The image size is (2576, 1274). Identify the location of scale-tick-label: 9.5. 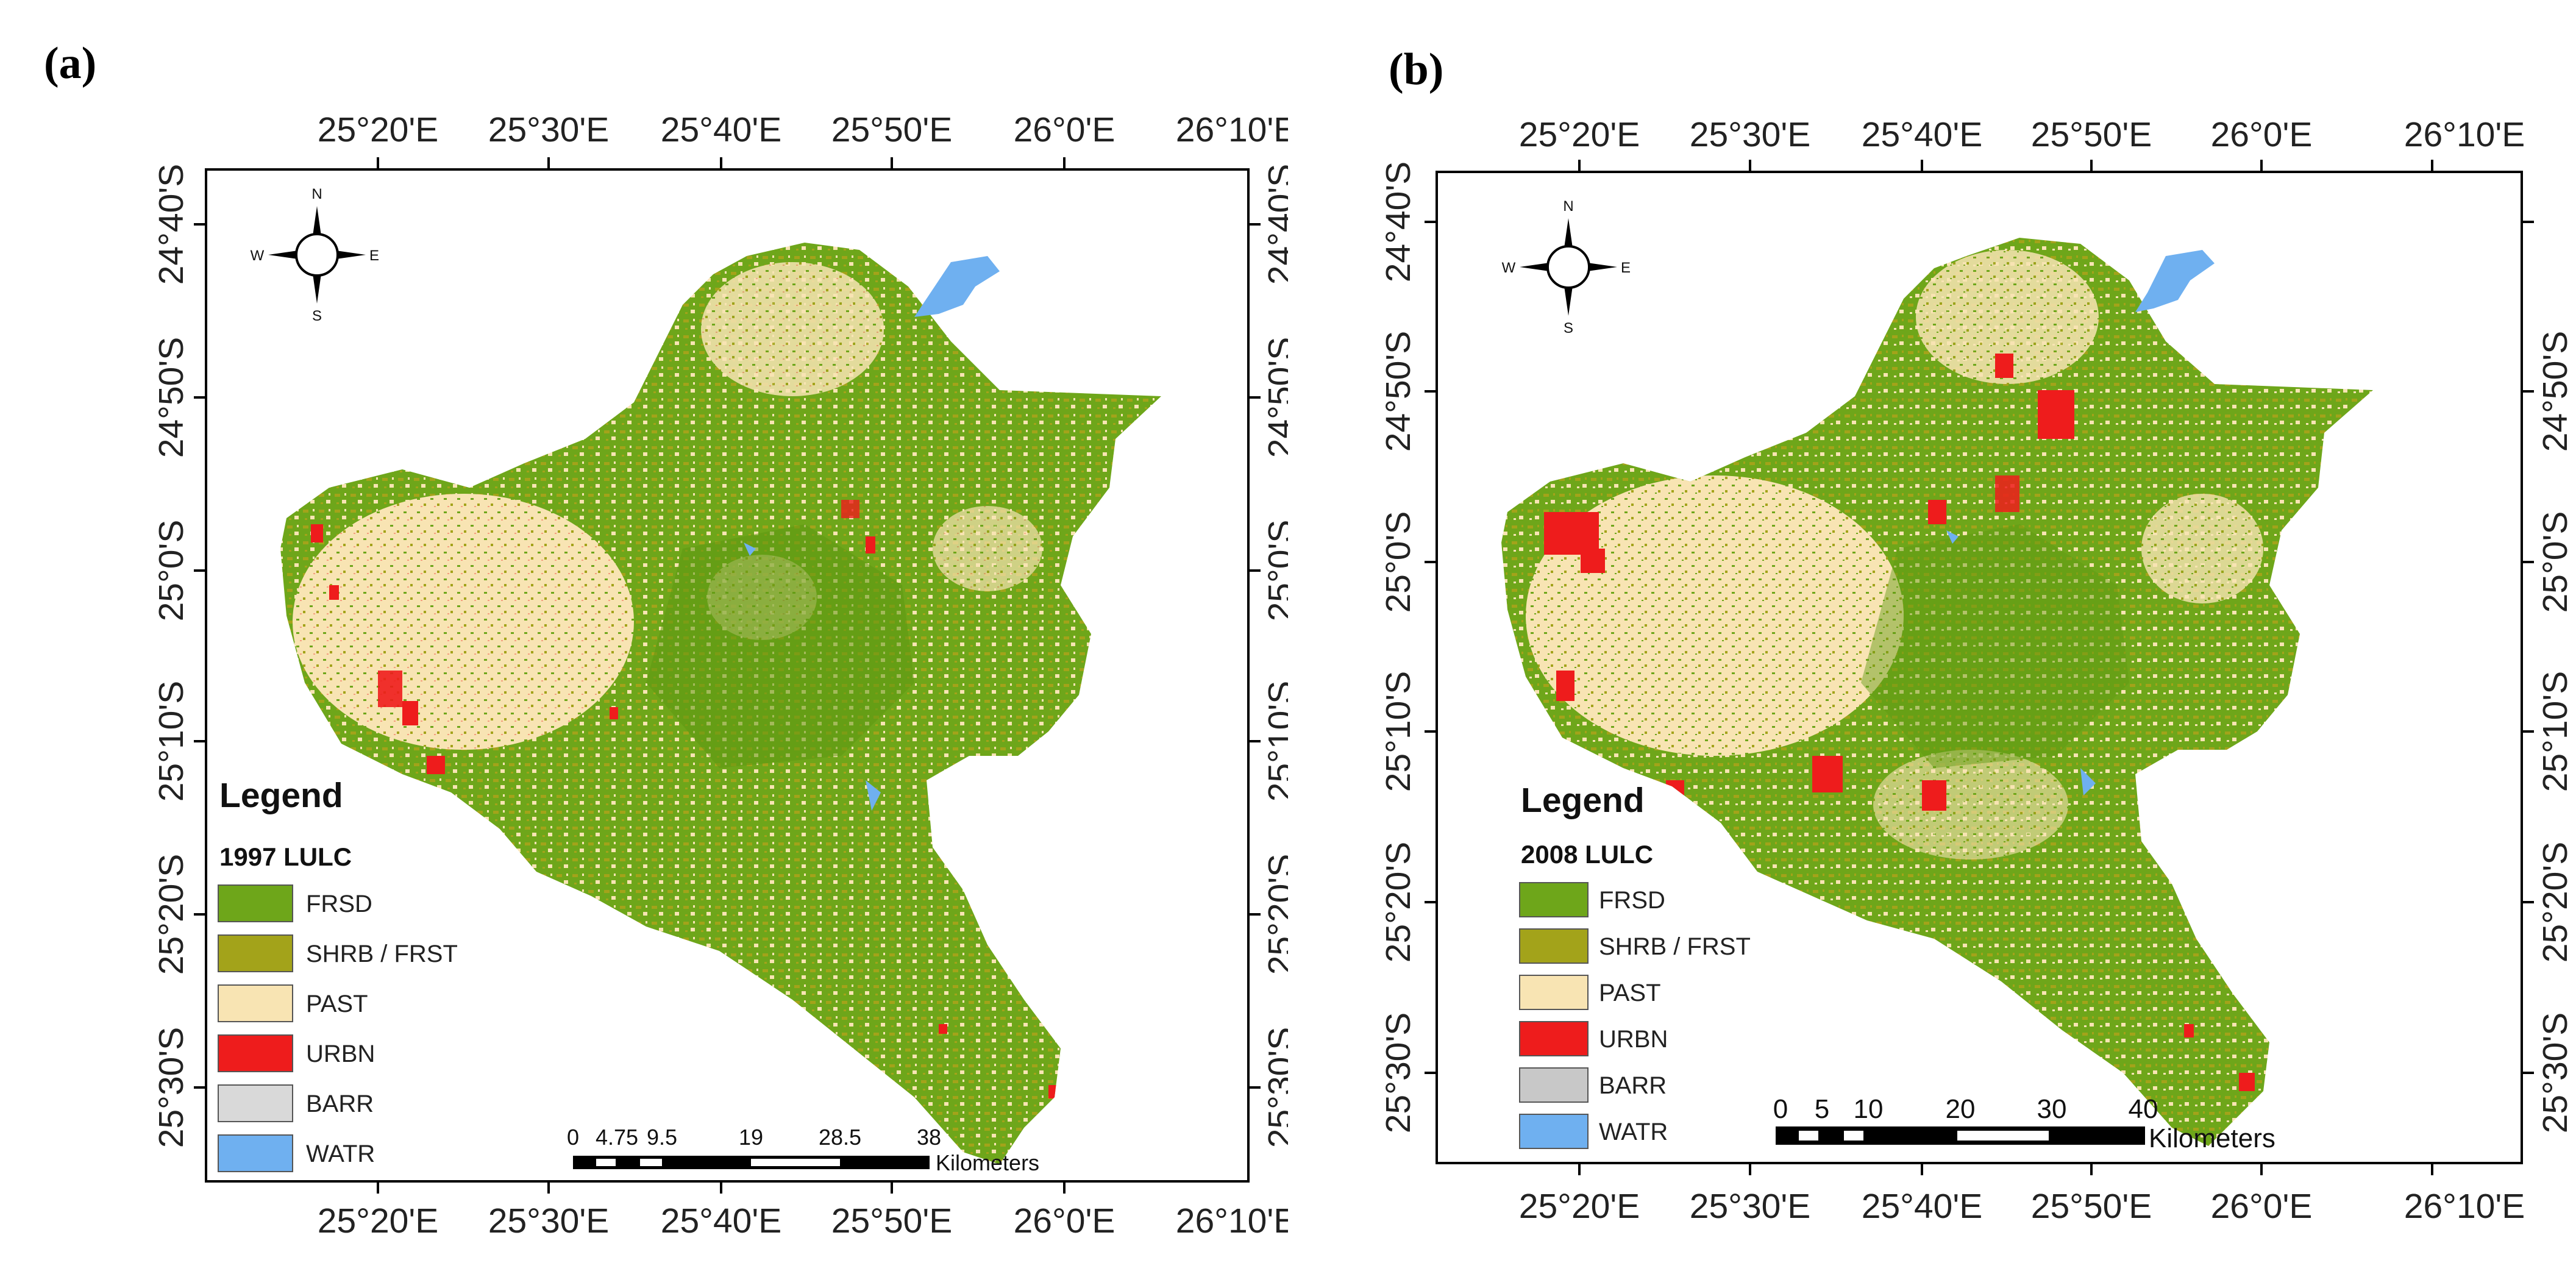
(662, 1137).